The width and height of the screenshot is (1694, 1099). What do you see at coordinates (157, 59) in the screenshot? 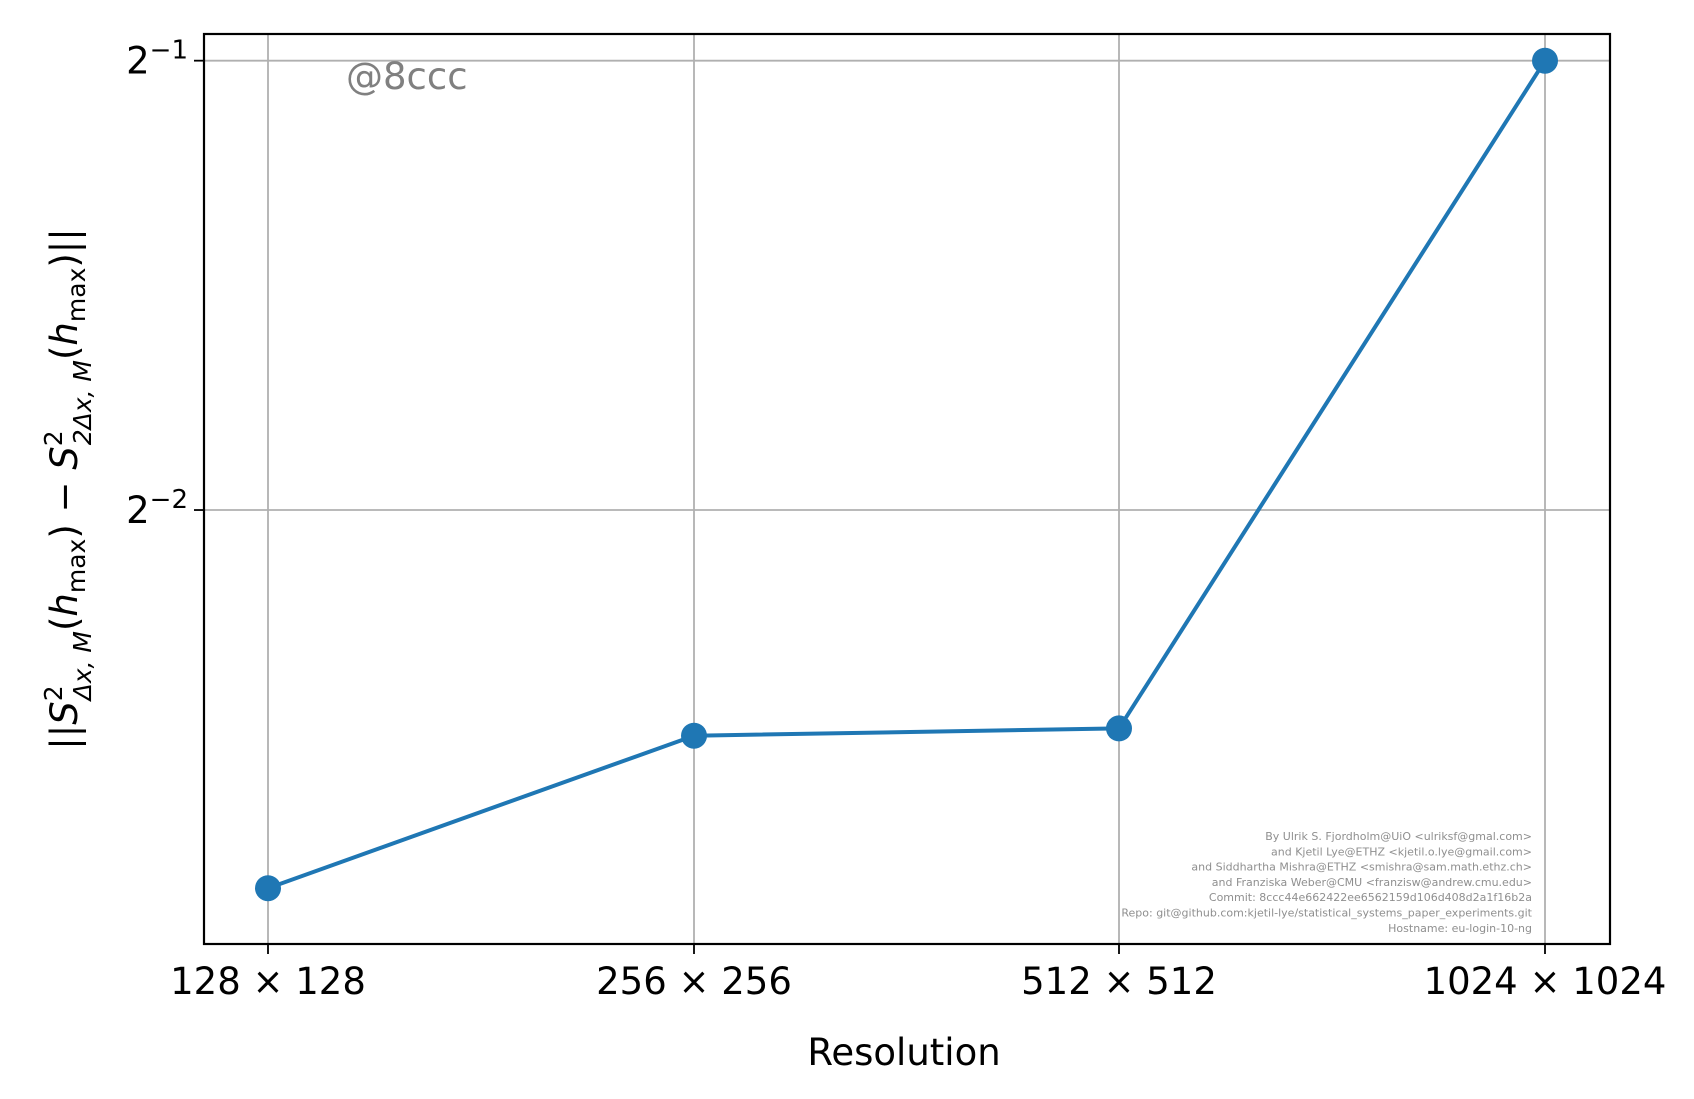
I see `y-tick-label: 2−1` at bounding box center [157, 59].